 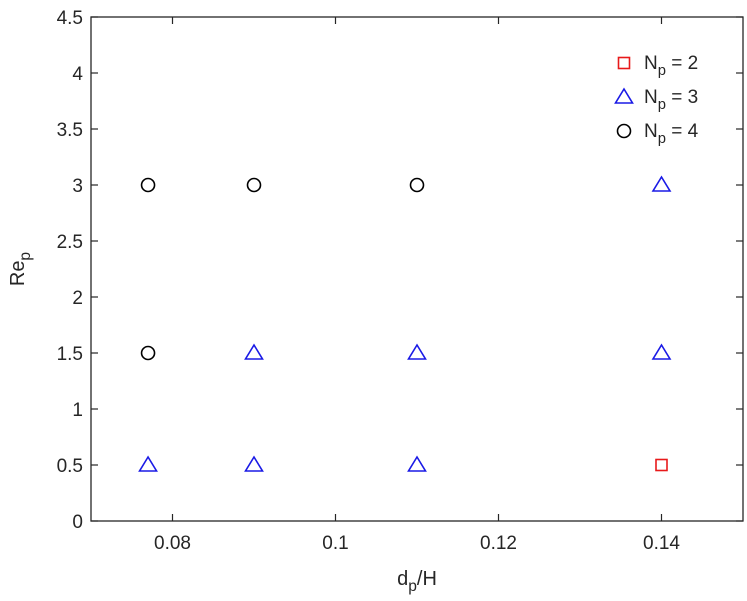 What do you see at coordinates (70, 242) in the screenshot?
I see `y-tick-label: 2.5` at bounding box center [70, 242].